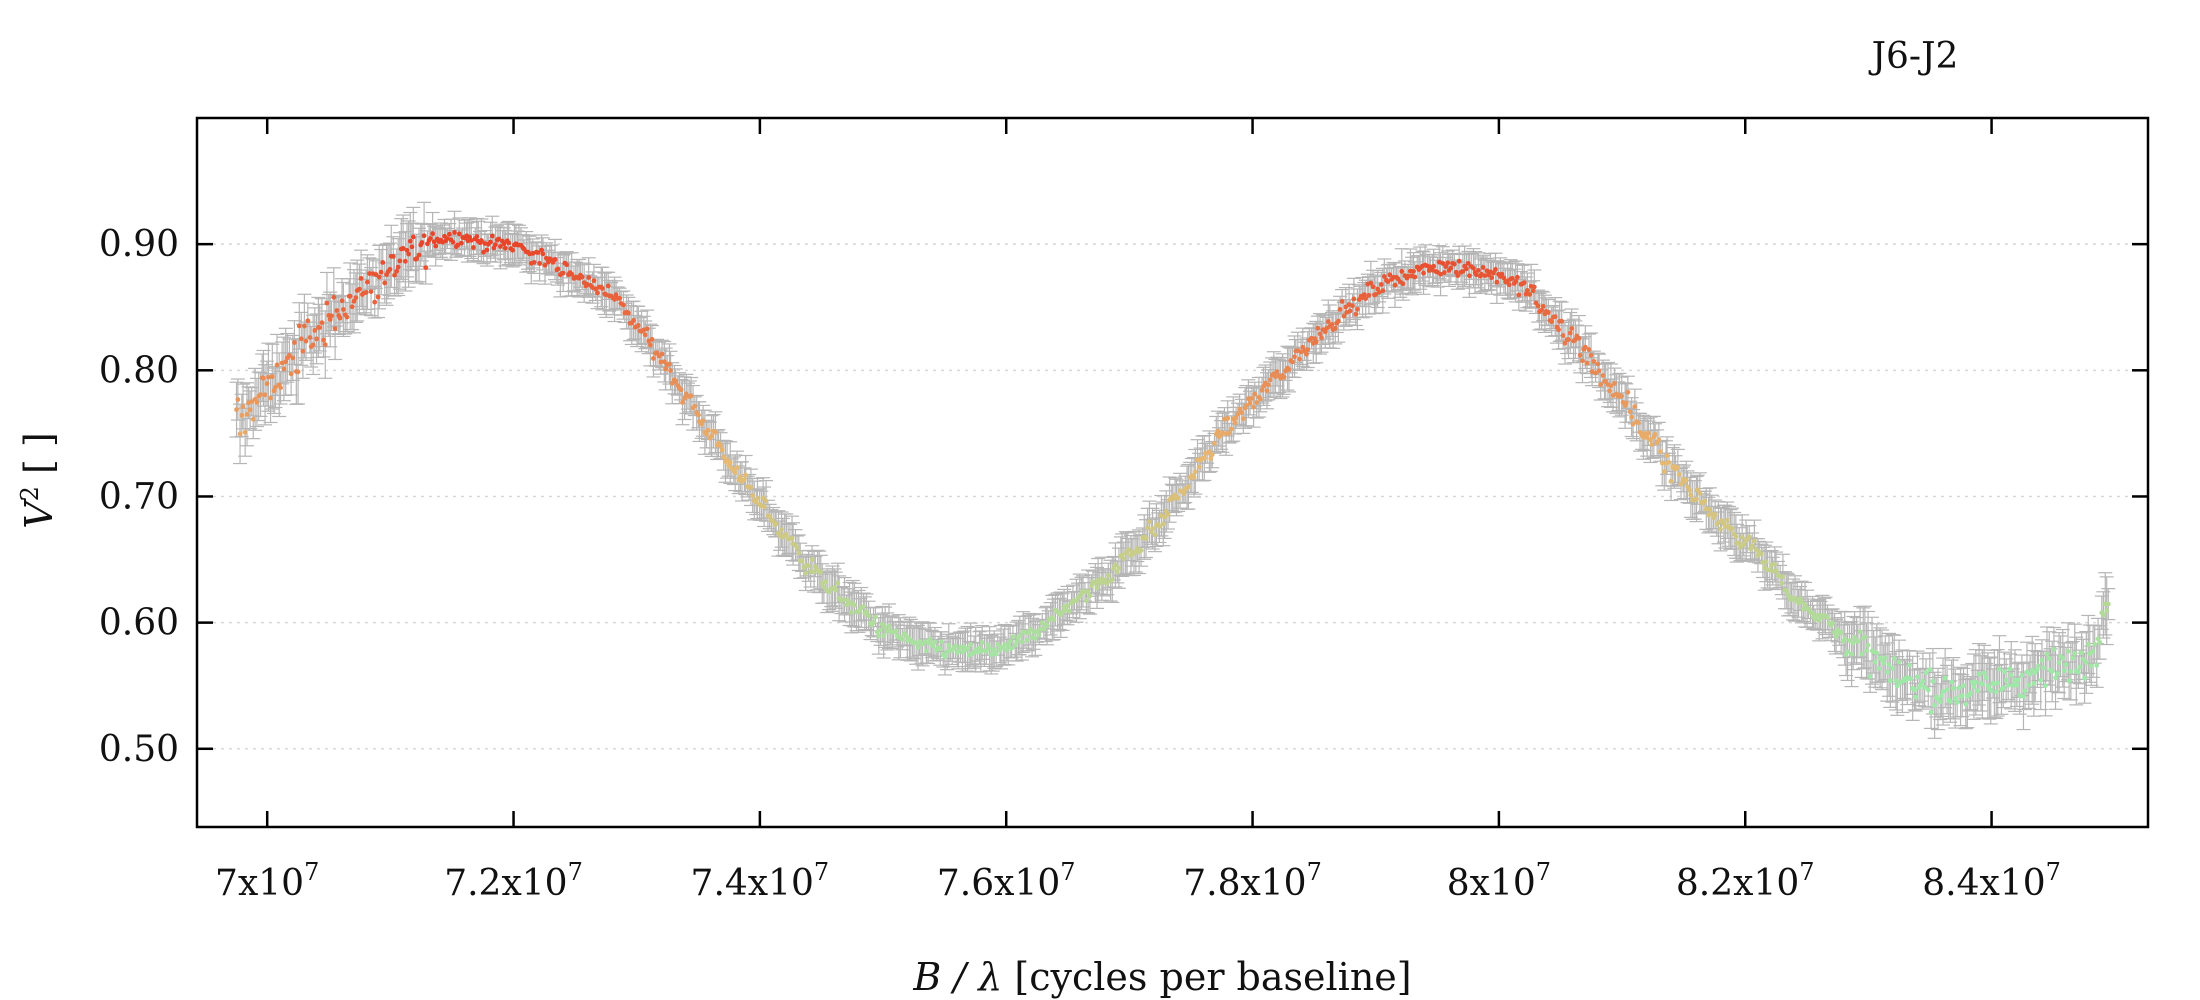 This screenshot has width=2200, height=1000. Describe the element at coordinates (139, 244) in the screenshot. I see `y-tick-label: 0.90` at that location.